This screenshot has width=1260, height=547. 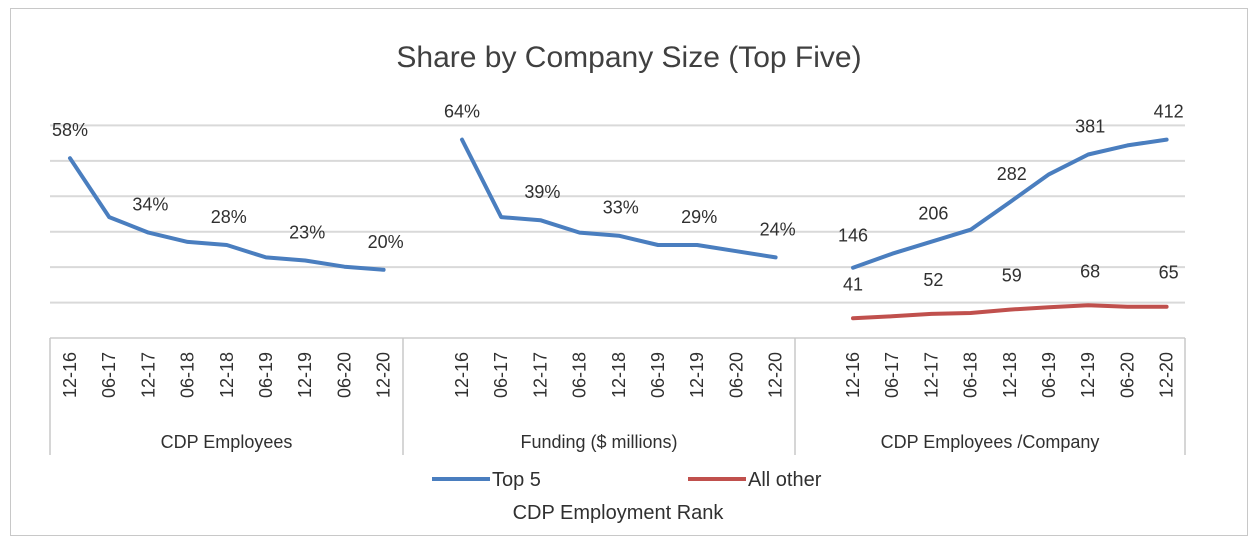 I want to click on data-label: 52, so click(x=933, y=280).